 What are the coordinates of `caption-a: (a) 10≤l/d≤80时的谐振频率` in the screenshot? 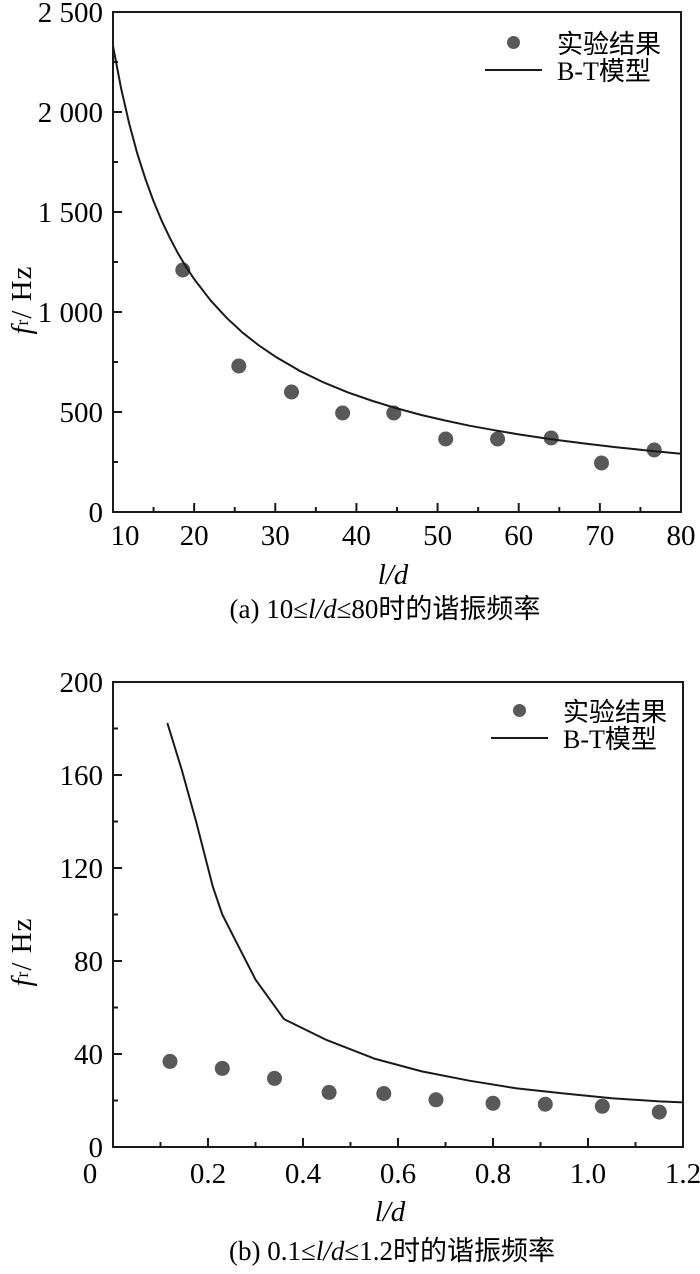 It's located at (385, 609).